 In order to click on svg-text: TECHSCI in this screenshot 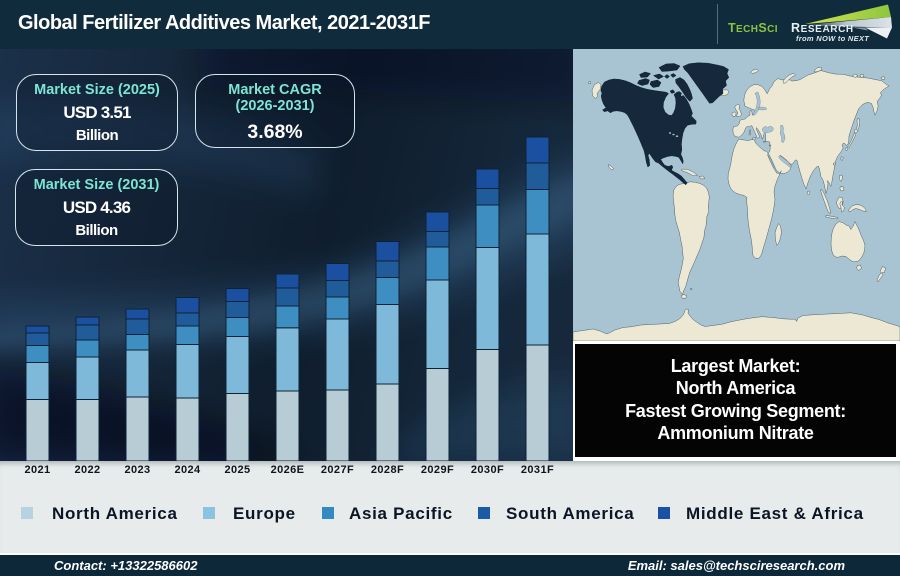, I will do `click(753, 28)`.